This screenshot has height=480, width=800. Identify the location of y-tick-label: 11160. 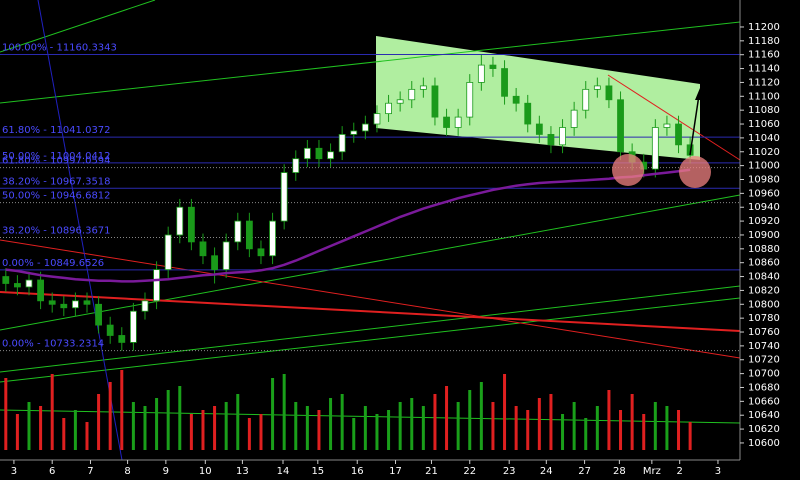
(764, 55).